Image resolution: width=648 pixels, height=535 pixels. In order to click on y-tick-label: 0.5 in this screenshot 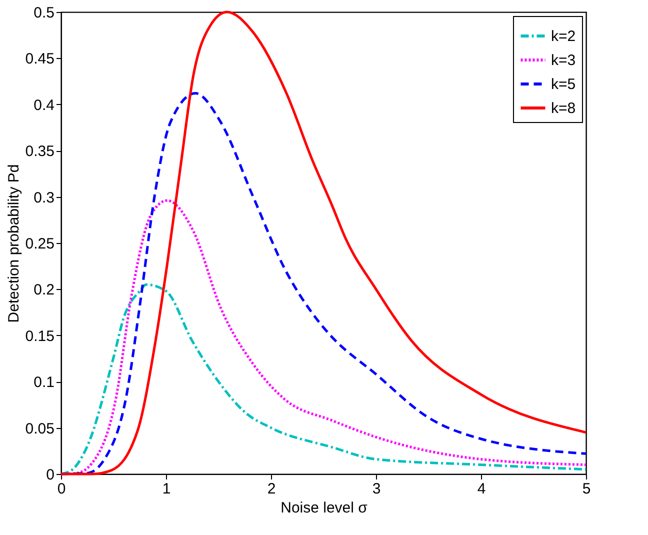, I will do `click(44, 13)`.